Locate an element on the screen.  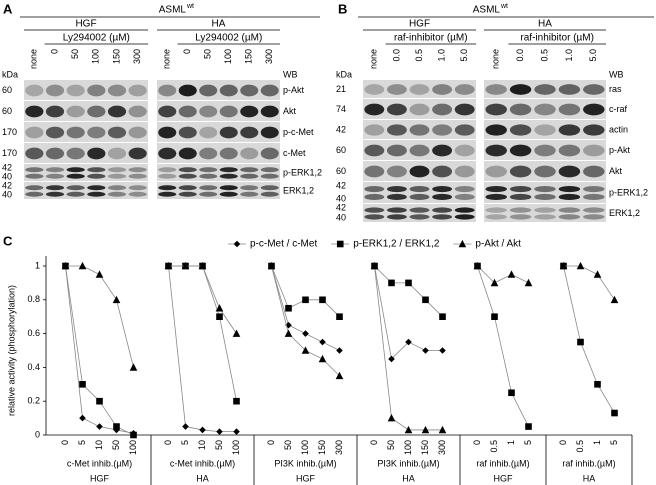
kda-label: 42 is located at coordinates (7, 185).